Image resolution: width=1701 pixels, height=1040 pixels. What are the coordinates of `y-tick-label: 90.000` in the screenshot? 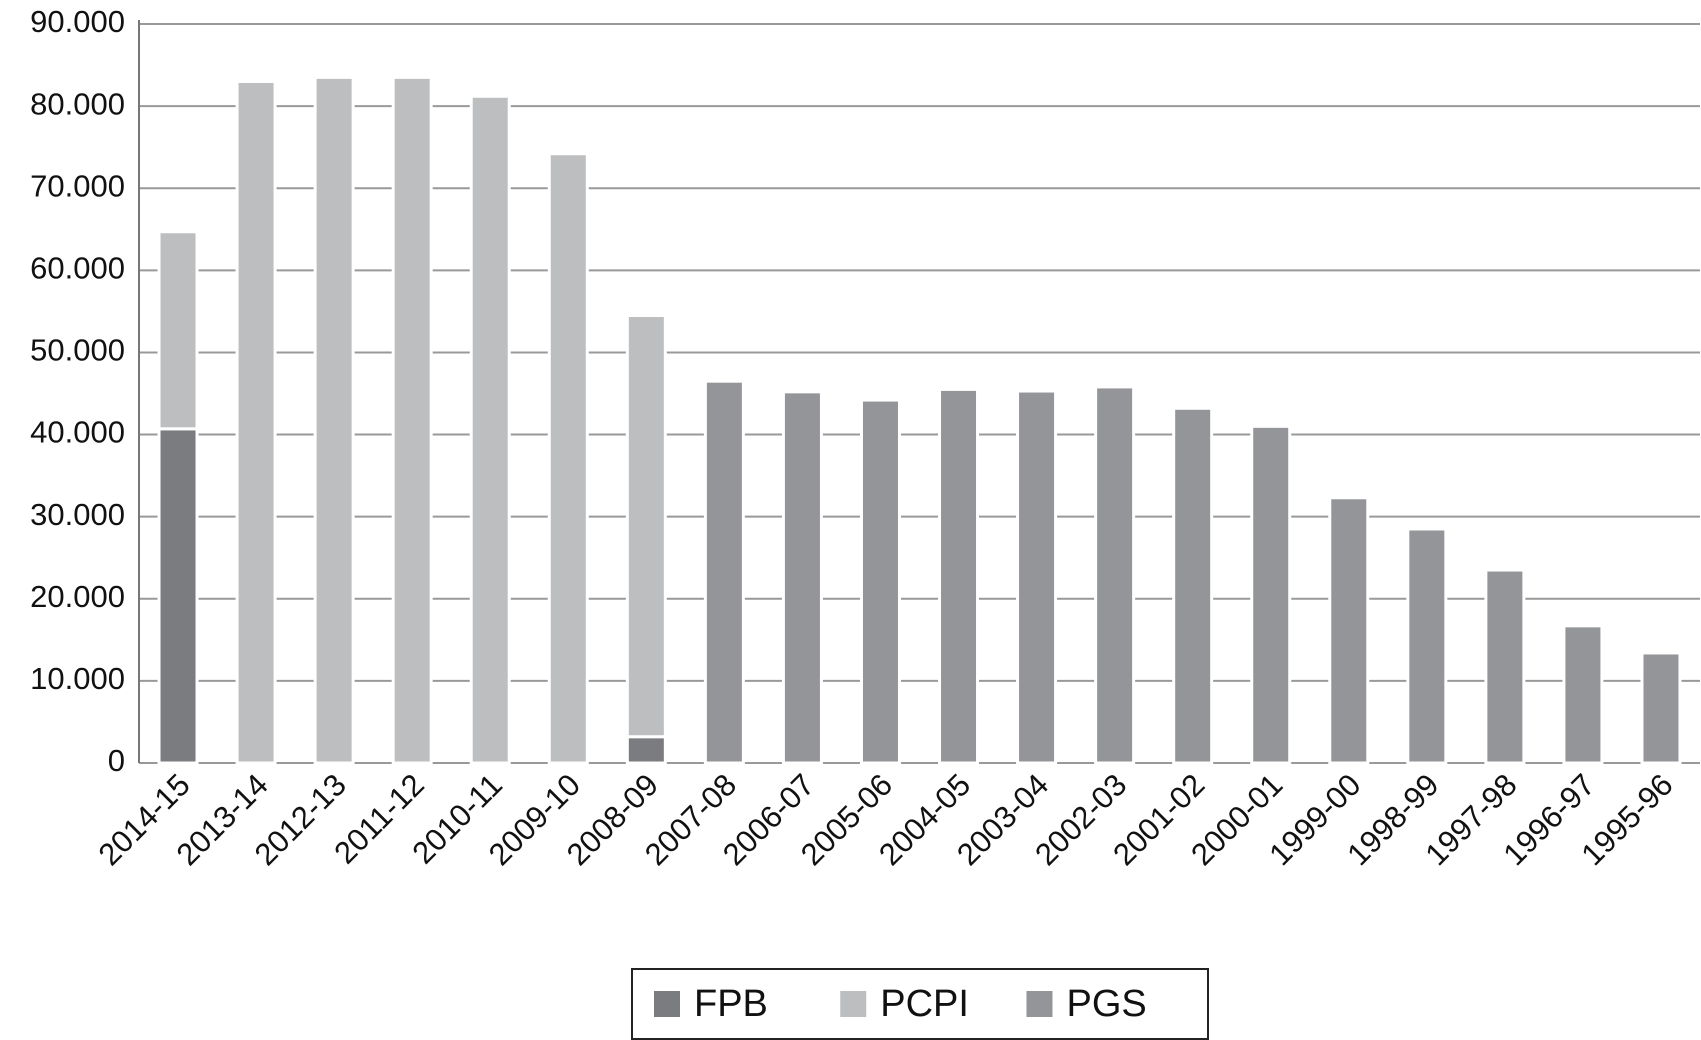 It's located at (77, 21).